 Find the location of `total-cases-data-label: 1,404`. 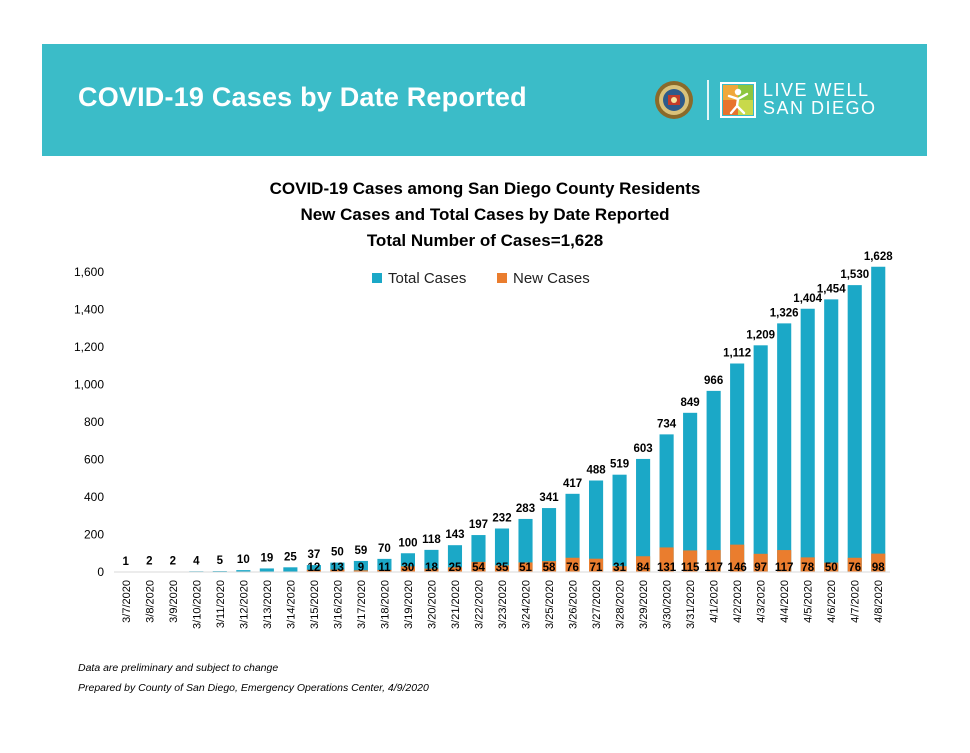

total-cases-data-label: 1,404 is located at coordinates (807, 299).